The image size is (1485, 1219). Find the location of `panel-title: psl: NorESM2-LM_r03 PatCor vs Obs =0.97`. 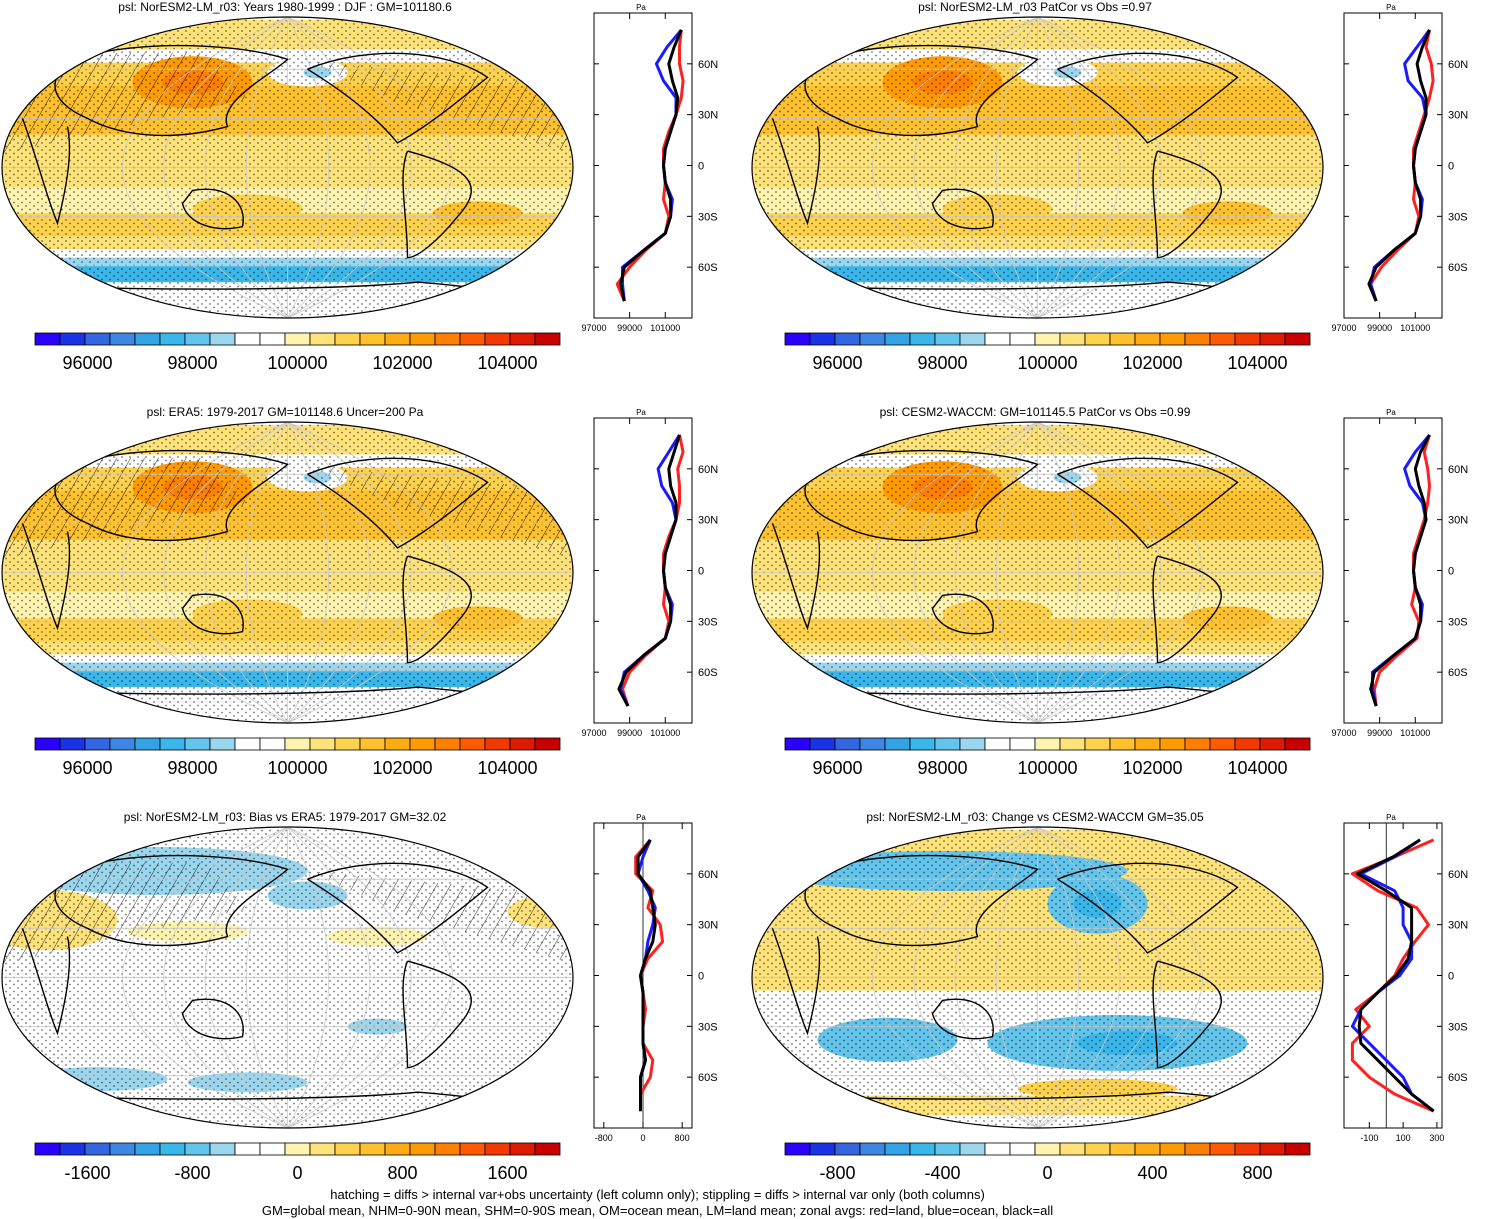

panel-title: psl: NorESM2-LM_r03 PatCor vs Obs =0.97 is located at coordinates (1035, 7).